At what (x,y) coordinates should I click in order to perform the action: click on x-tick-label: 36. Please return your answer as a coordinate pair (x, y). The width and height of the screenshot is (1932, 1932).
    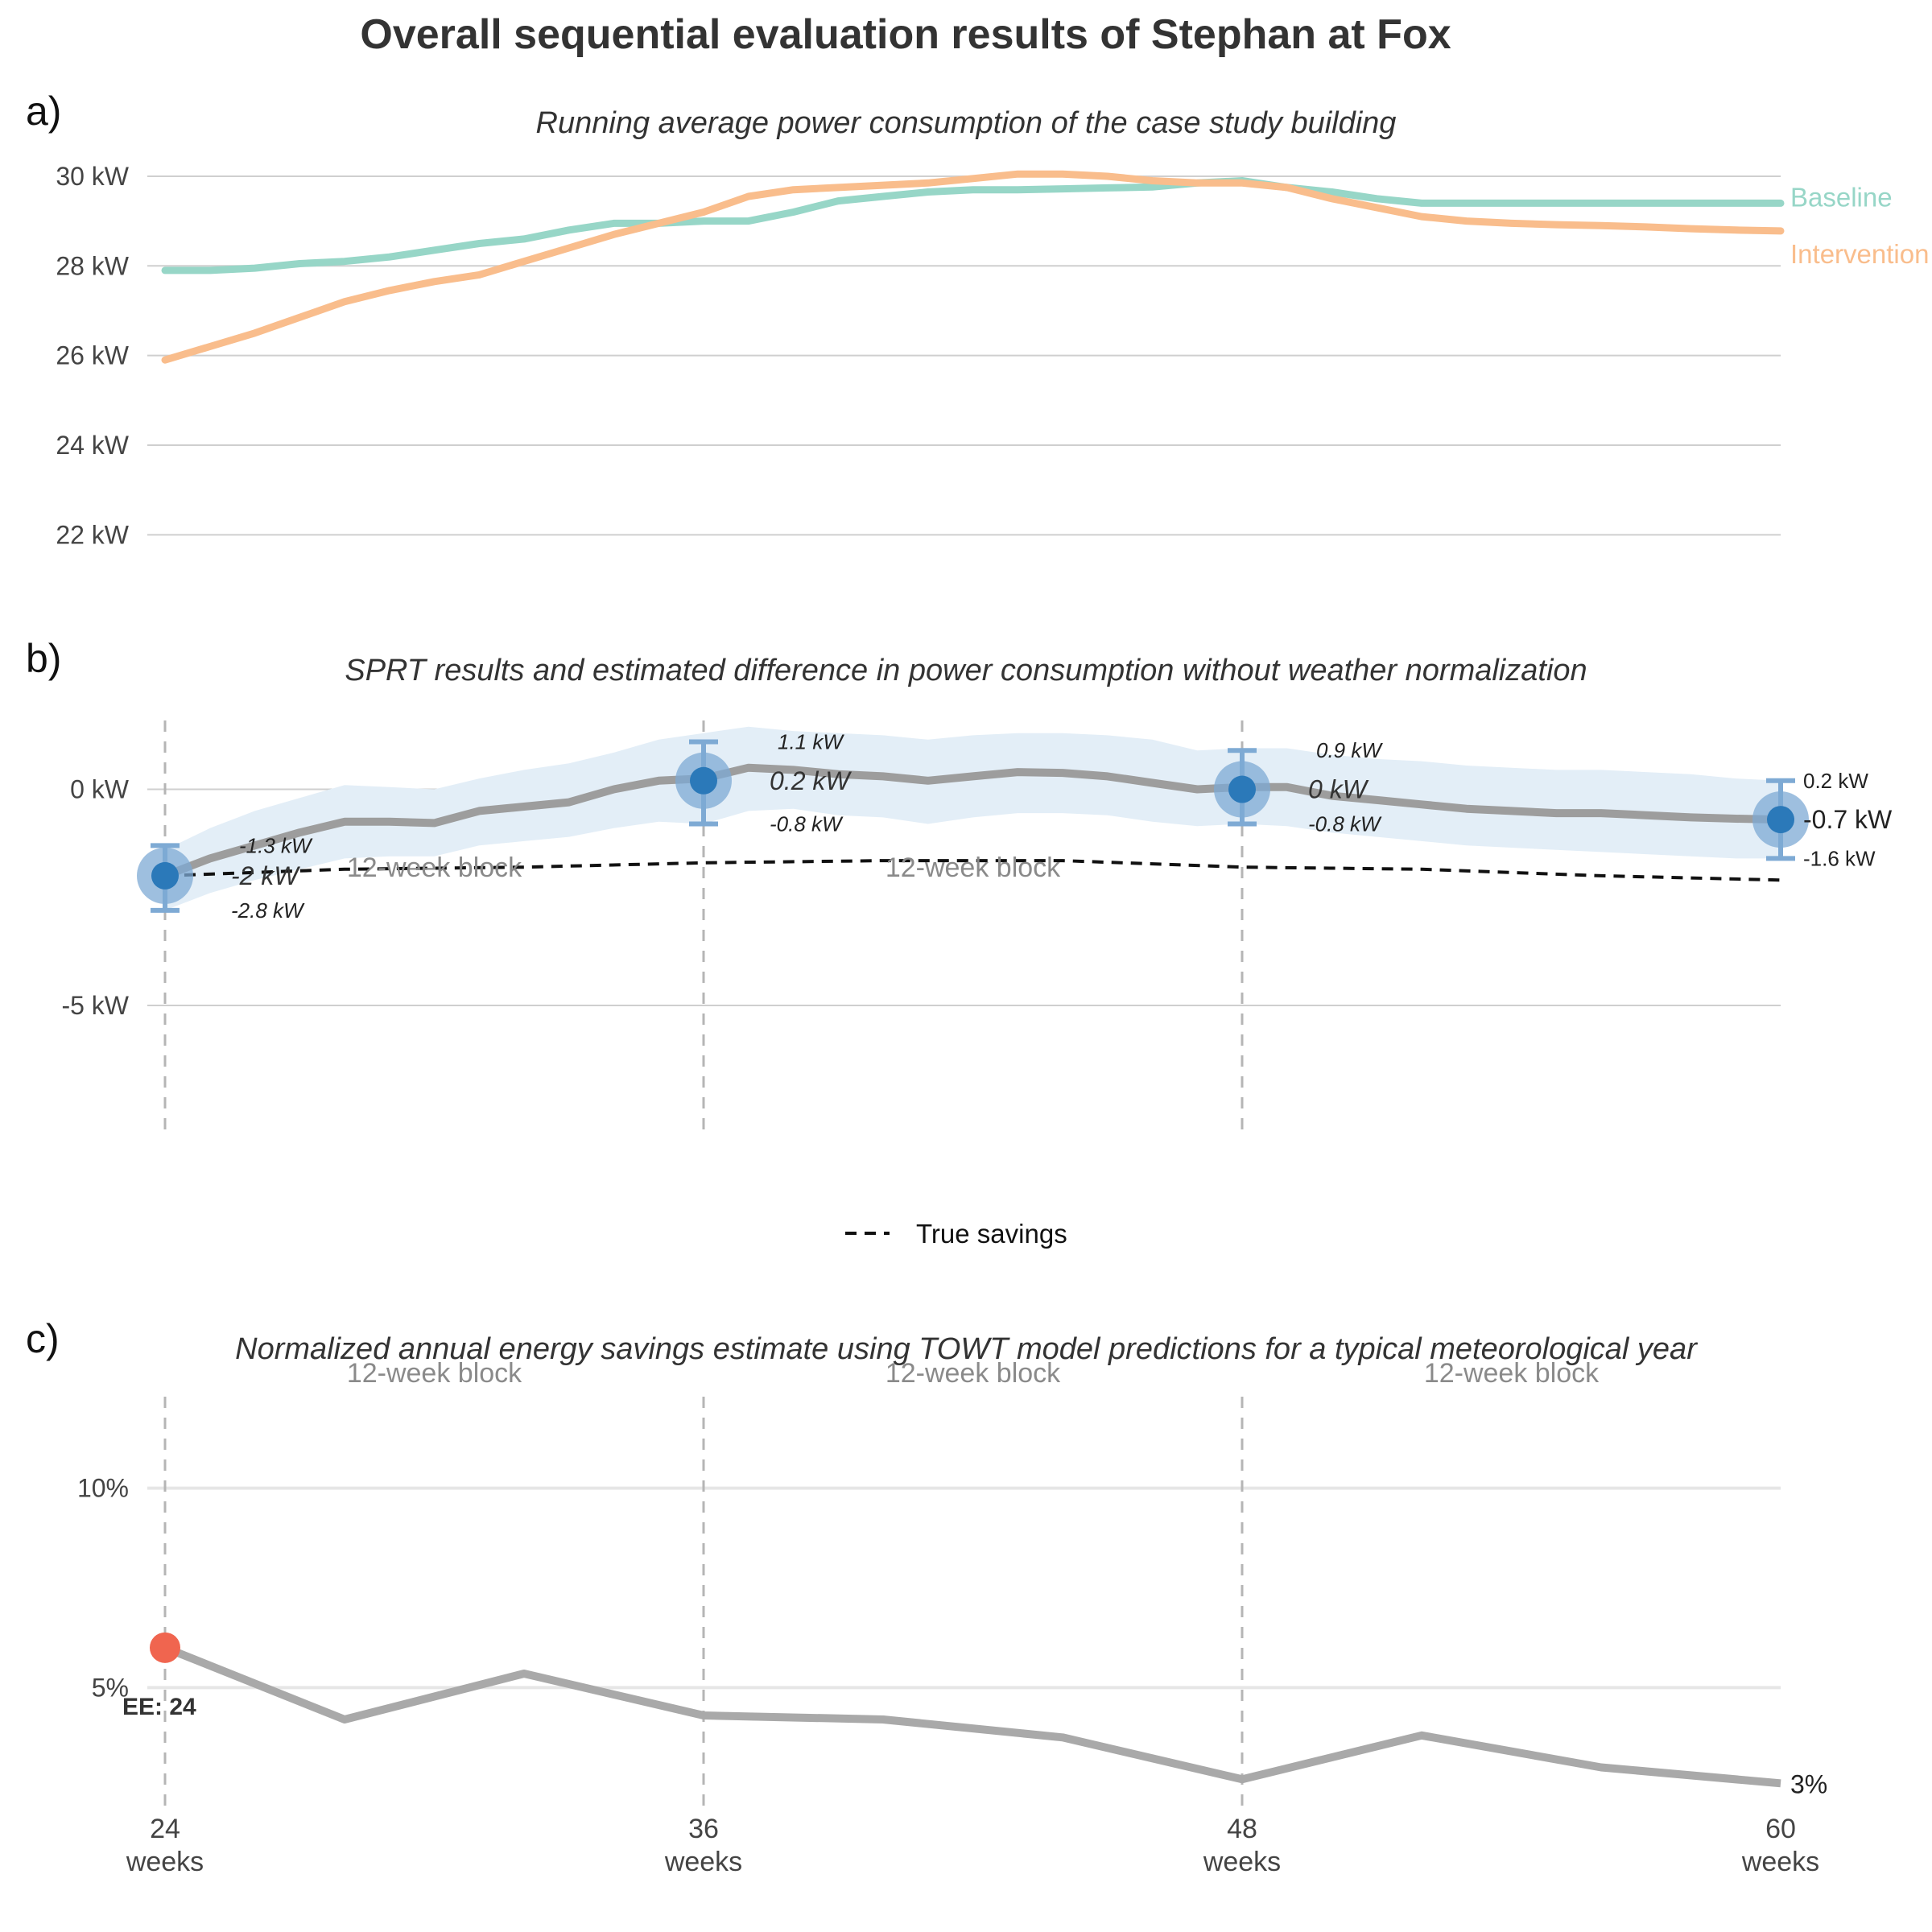
    Looking at the image, I should click on (703, 1829).